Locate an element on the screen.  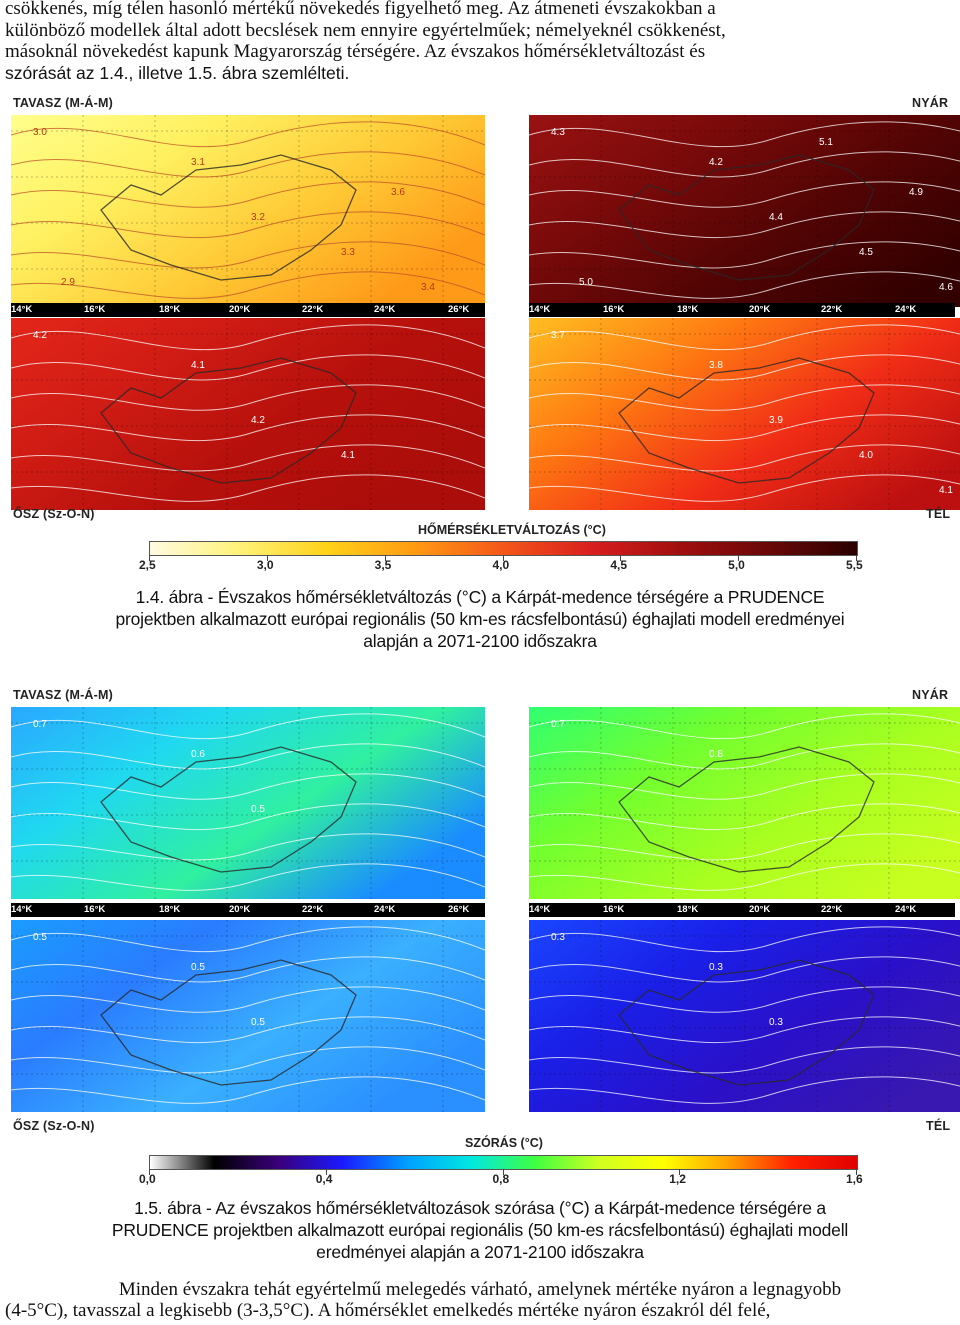
contour-value-label: 5.1 is located at coordinates (826, 142).